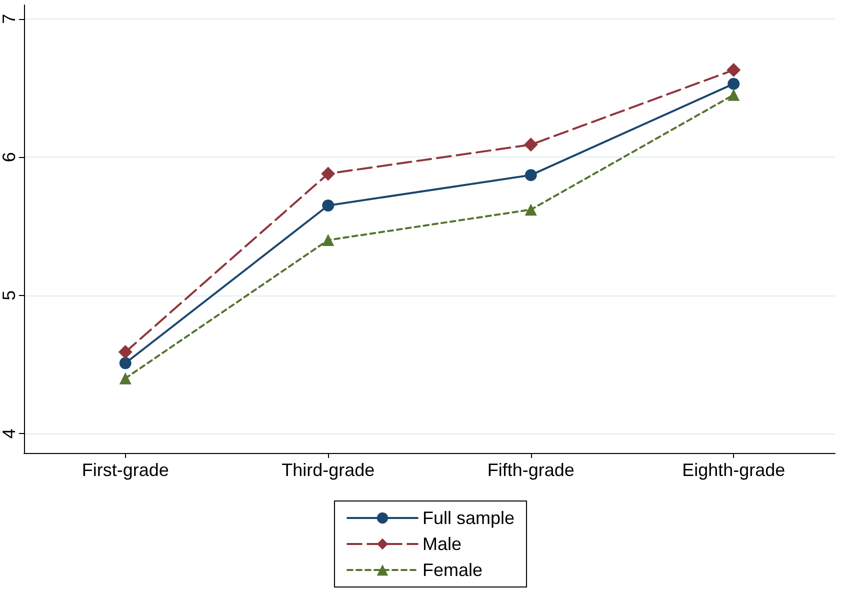 Image resolution: width=861 pixels, height=595 pixels. What do you see at coordinates (452, 570) in the screenshot?
I see `legend-label: Female` at bounding box center [452, 570].